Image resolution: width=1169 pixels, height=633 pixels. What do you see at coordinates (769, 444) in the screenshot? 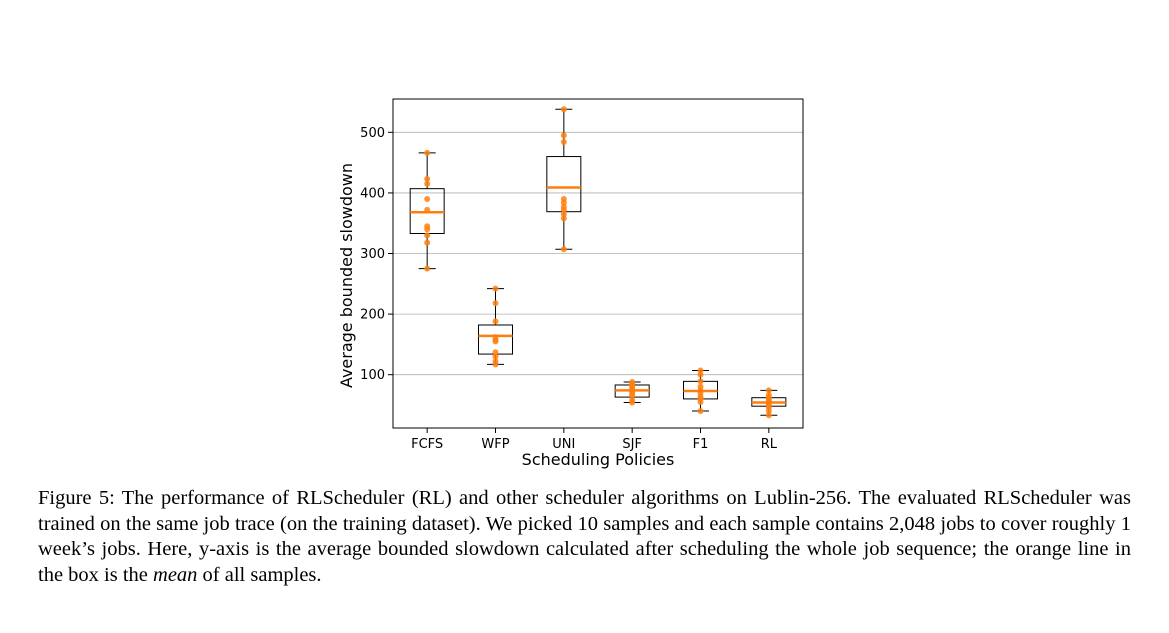
I see `x-tick-label: RL` at bounding box center [769, 444].